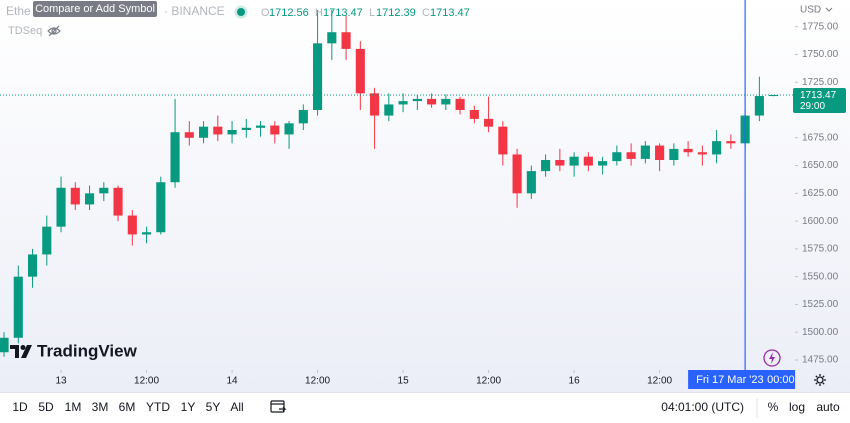  Describe the element at coordinates (426, 13) in the screenshot. I see `close-label: C` at that location.